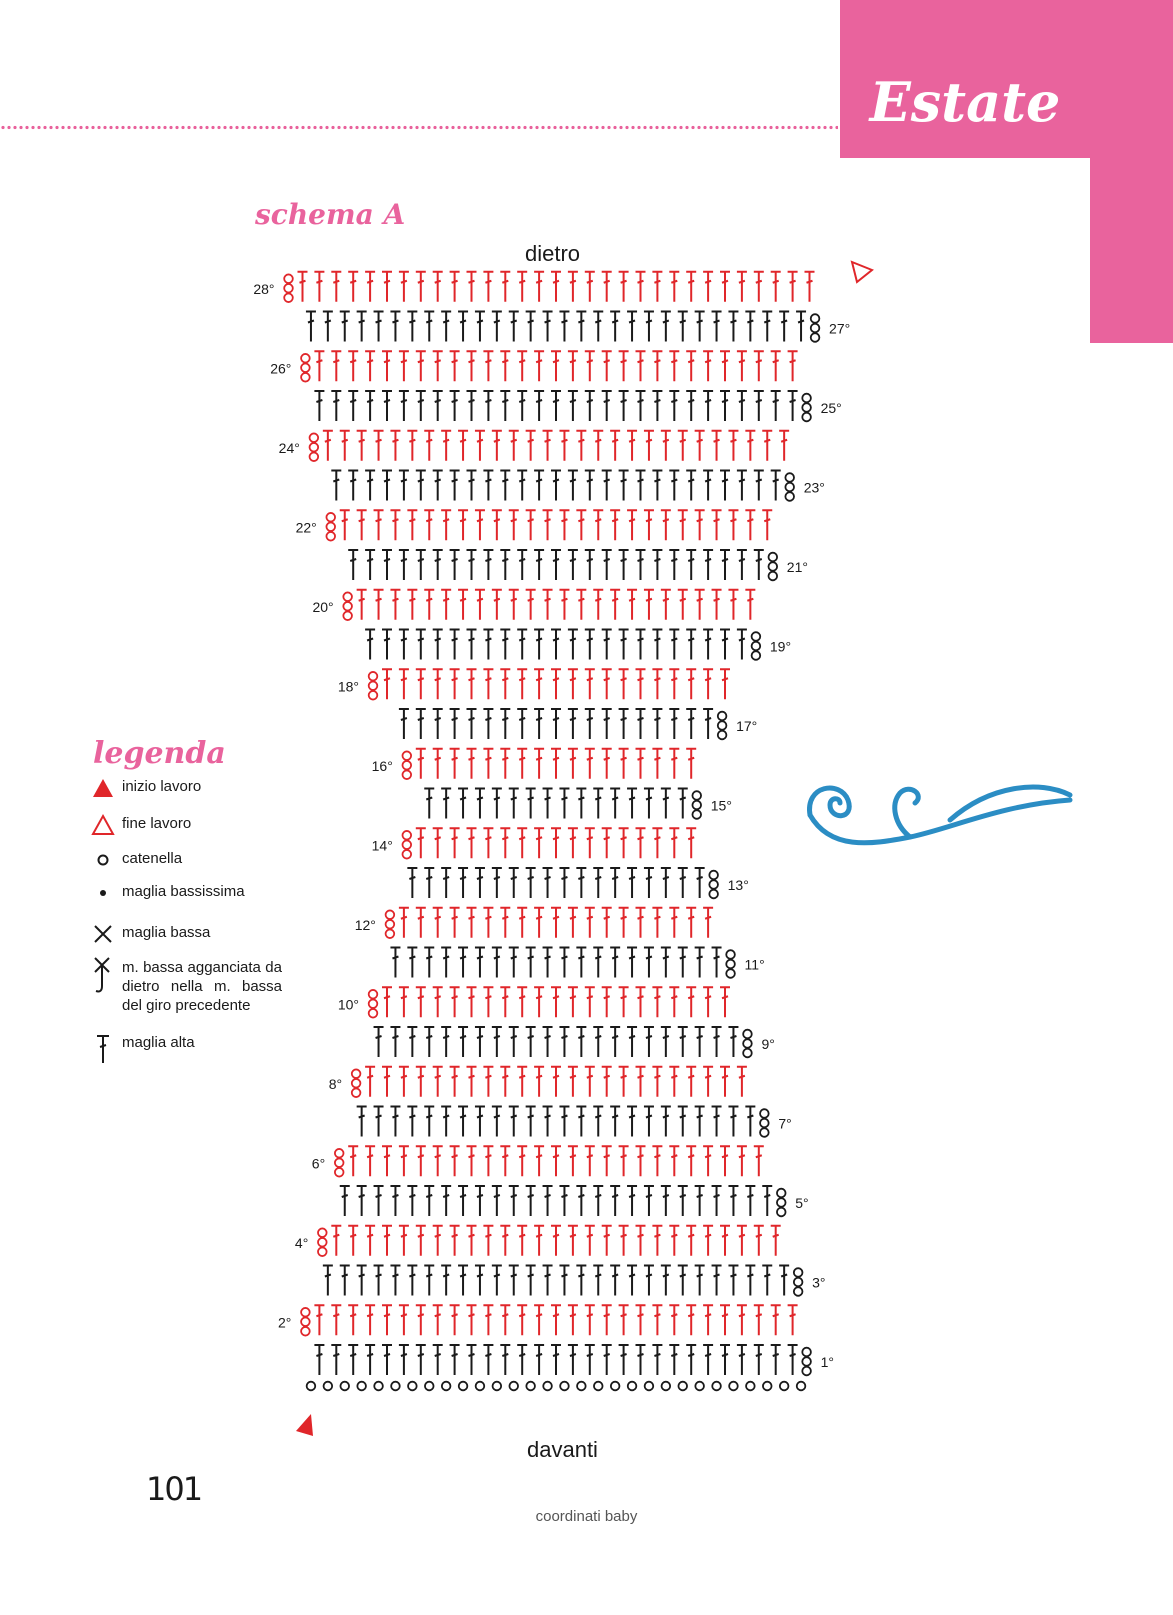 The image size is (1173, 1615). Describe the element at coordinates (831, 408) in the screenshot. I see `row-label: 25°` at that location.